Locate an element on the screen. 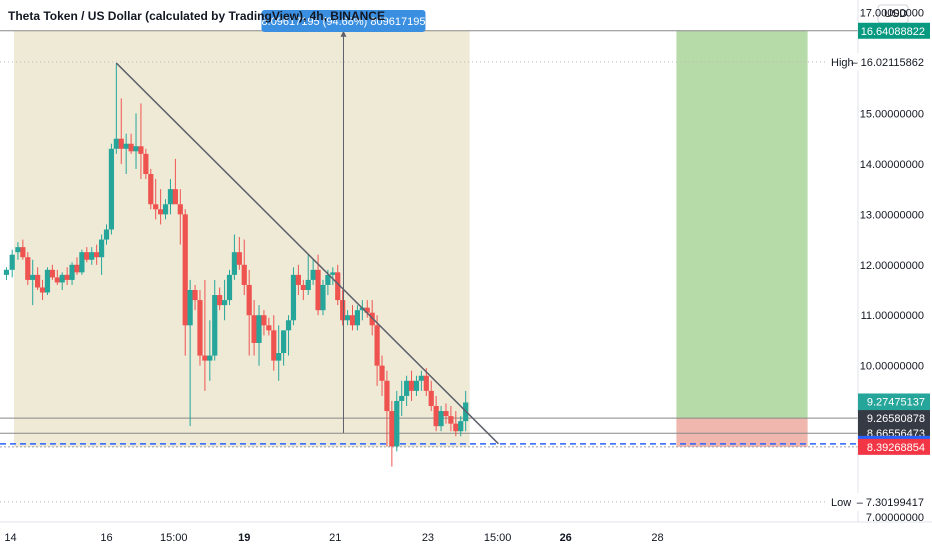 The height and width of the screenshot is (550, 932). price-tag-5: 8.39268854 is located at coordinates (894, 446).